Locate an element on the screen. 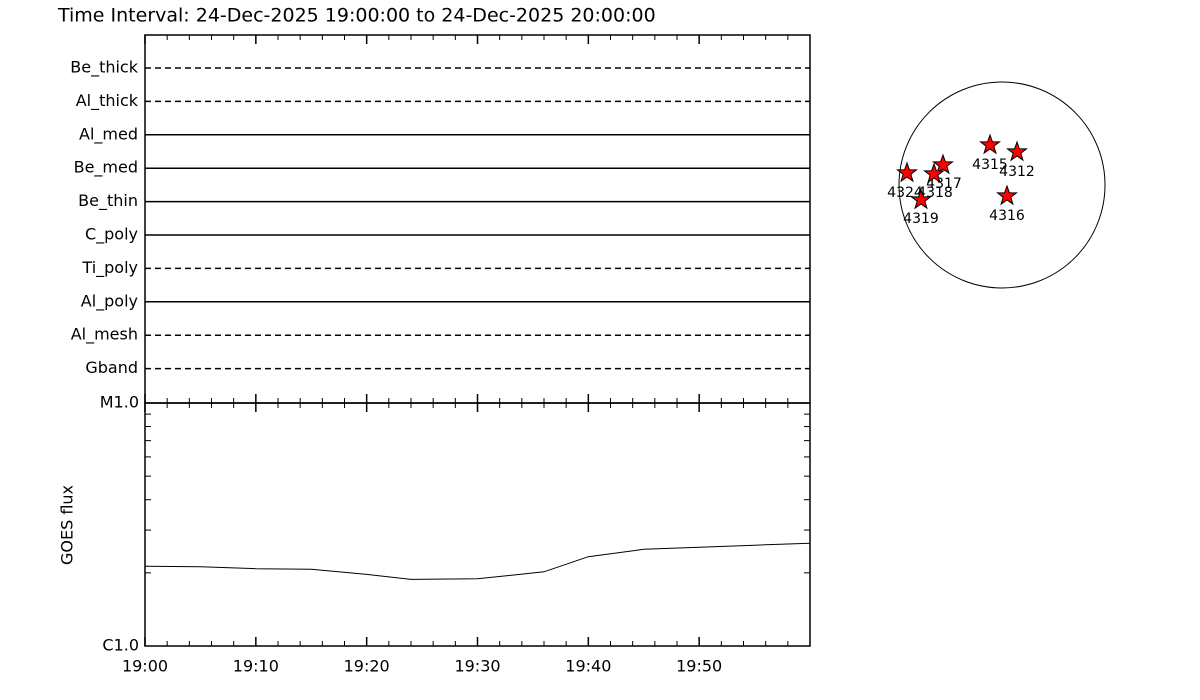 This screenshot has width=1200, height=700. x-tick-label: 19:00 is located at coordinates (145, 666).